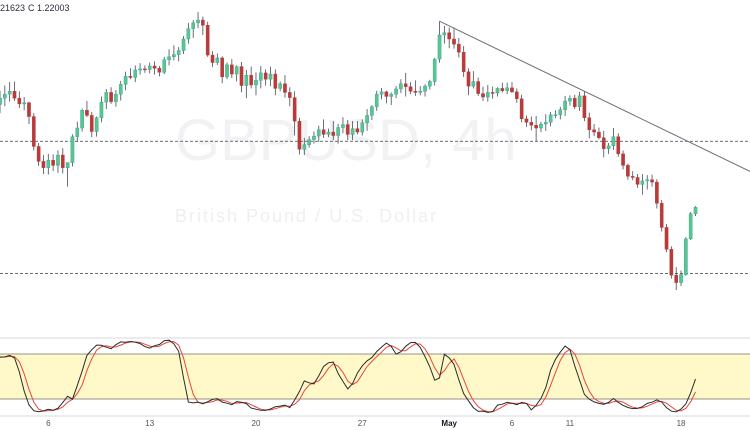  Describe the element at coordinates (306, 216) in the screenshot. I see `watermark-name: British Pound / U.S. Dollar` at that location.